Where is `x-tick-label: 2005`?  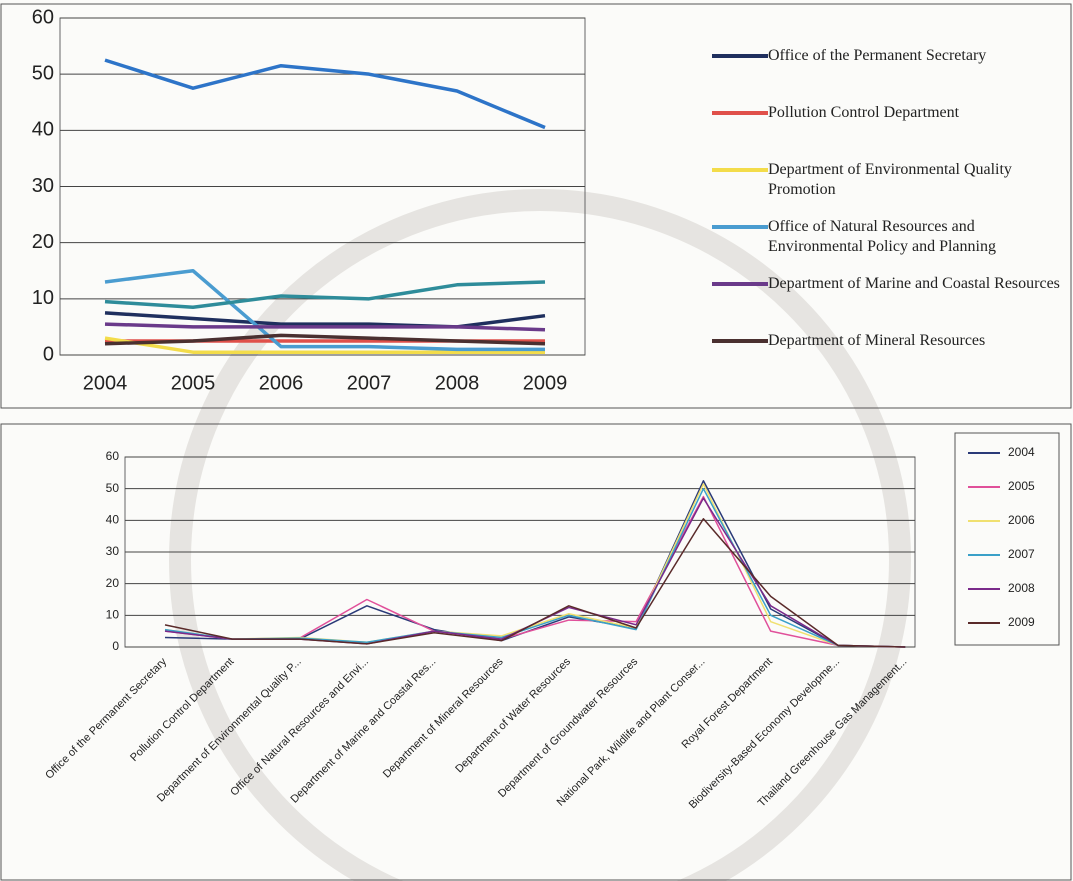 x-tick-label: 2005 is located at coordinates (193, 383).